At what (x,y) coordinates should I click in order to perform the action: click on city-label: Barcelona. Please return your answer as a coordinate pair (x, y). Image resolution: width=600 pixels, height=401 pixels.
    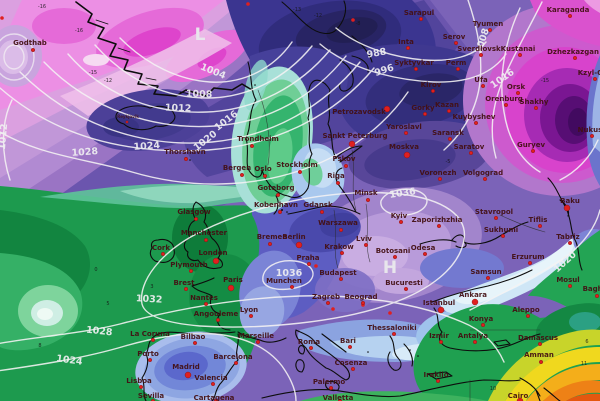
    Looking at the image, I should click on (233, 357).